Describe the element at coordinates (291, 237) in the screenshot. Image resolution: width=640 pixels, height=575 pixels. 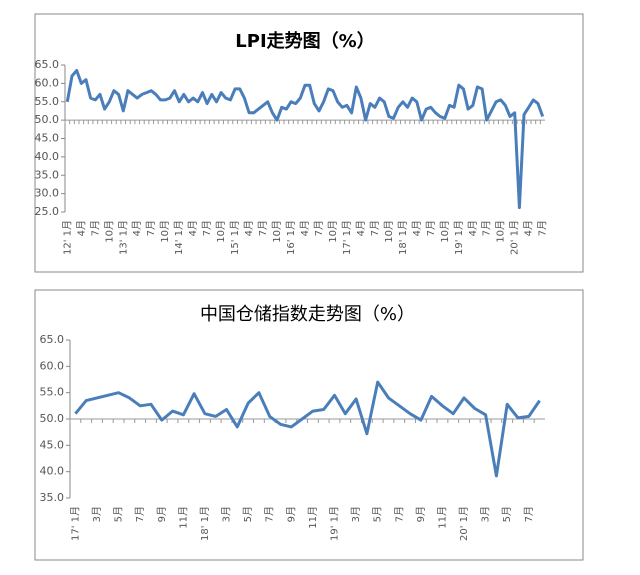
I see `x-tick-label: 16' 1月` at that location.